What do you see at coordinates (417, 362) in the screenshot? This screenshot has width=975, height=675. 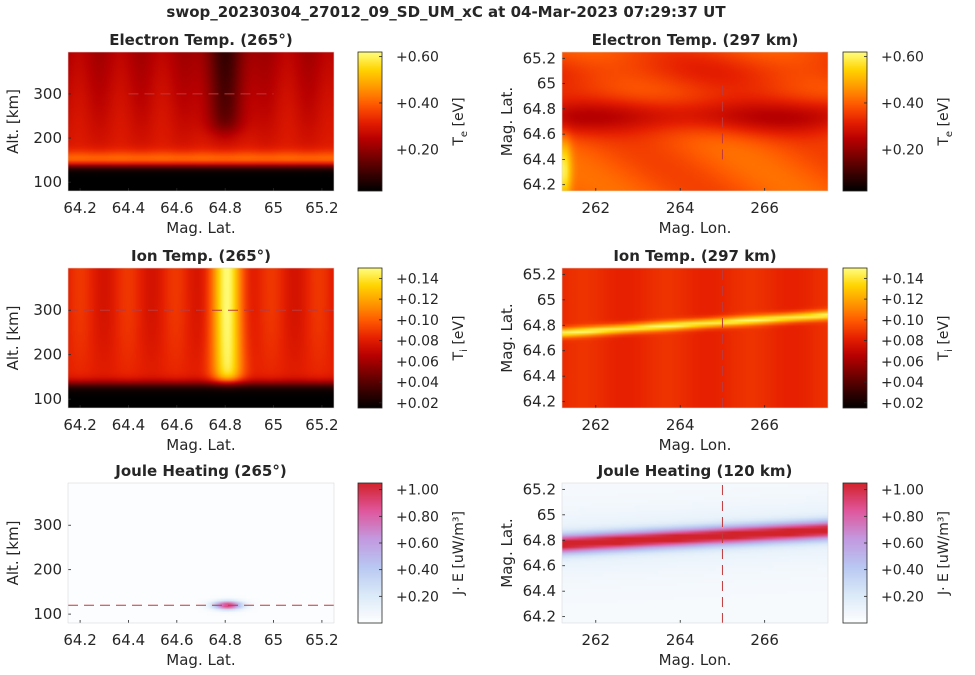 I see `colorbar-tick-label: +0.06` at bounding box center [417, 362].